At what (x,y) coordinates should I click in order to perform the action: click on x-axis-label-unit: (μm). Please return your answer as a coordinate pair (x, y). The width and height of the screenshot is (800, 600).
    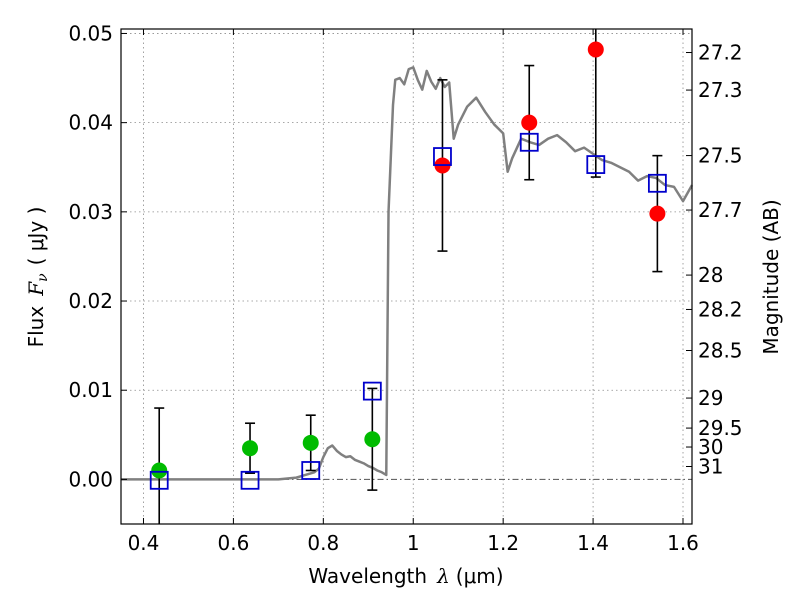
    Looking at the image, I should click on (480, 576).